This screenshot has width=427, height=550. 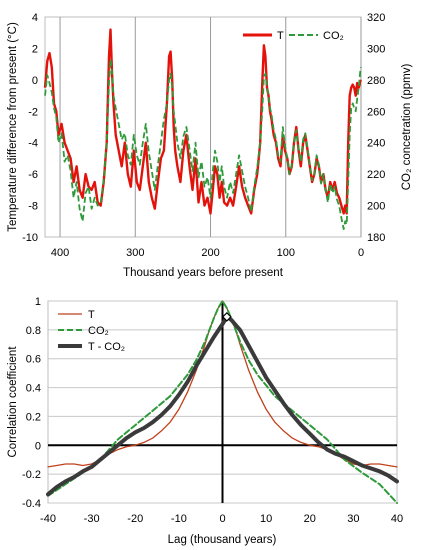 I want to click on chart1-x-ticks: 400 300 200 100 0, so click(x=207, y=253).